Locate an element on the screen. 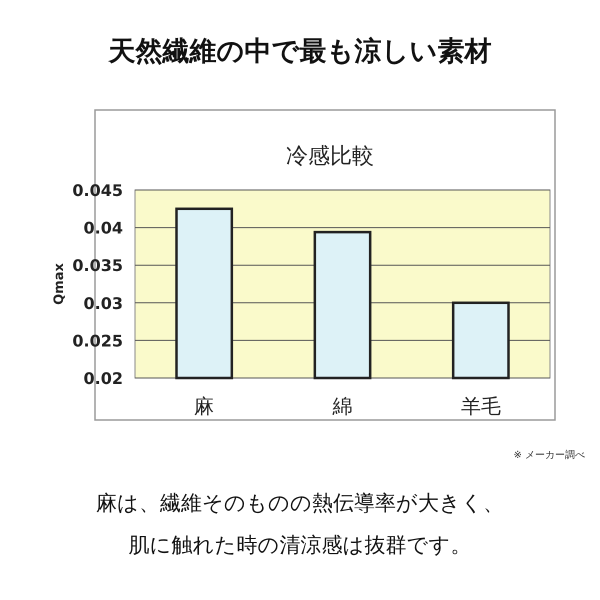 Image resolution: width=600 pixels, height=600 pixels. y-tick-label: 0.035 is located at coordinates (97, 266).